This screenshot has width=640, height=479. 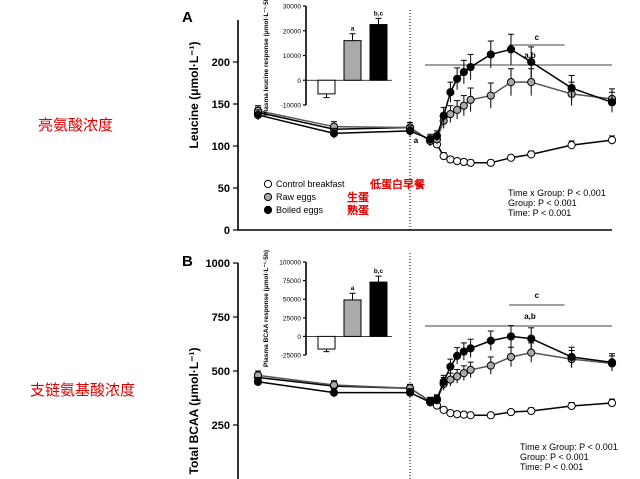 What do you see at coordinates (221, 147) in the screenshot?
I see `y-tick-label: 100` at bounding box center [221, 147].